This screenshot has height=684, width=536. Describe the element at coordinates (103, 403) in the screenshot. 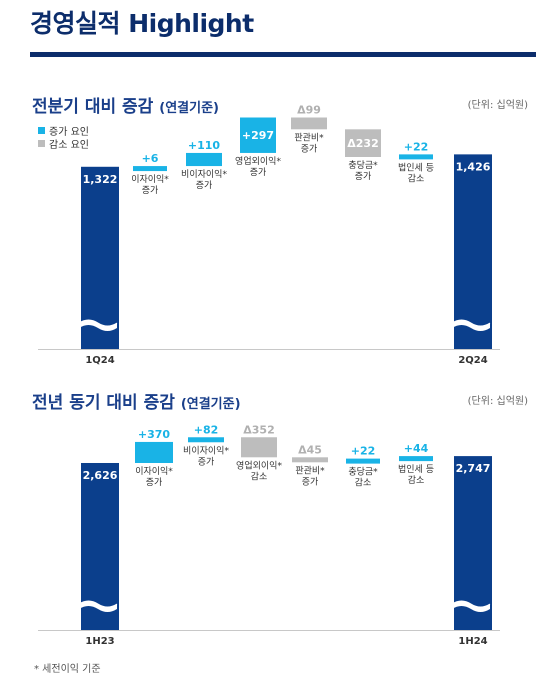

I see `section-title-yoy-main: 전년 동기 대비 증감` at that location.